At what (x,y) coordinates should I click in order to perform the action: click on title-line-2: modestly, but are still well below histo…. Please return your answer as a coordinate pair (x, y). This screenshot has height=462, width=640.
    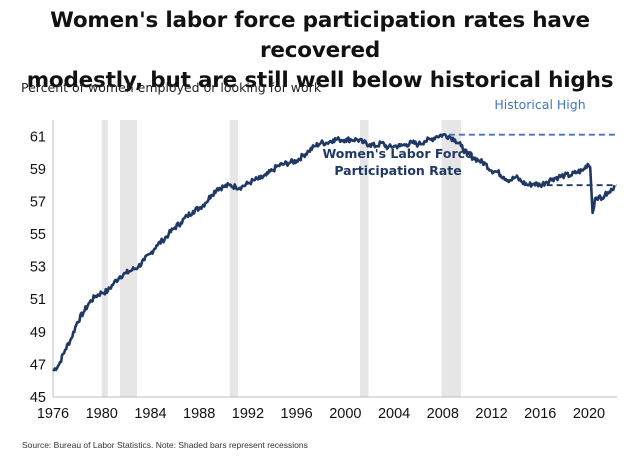
    Looking at the image, I should click on (320, 80).